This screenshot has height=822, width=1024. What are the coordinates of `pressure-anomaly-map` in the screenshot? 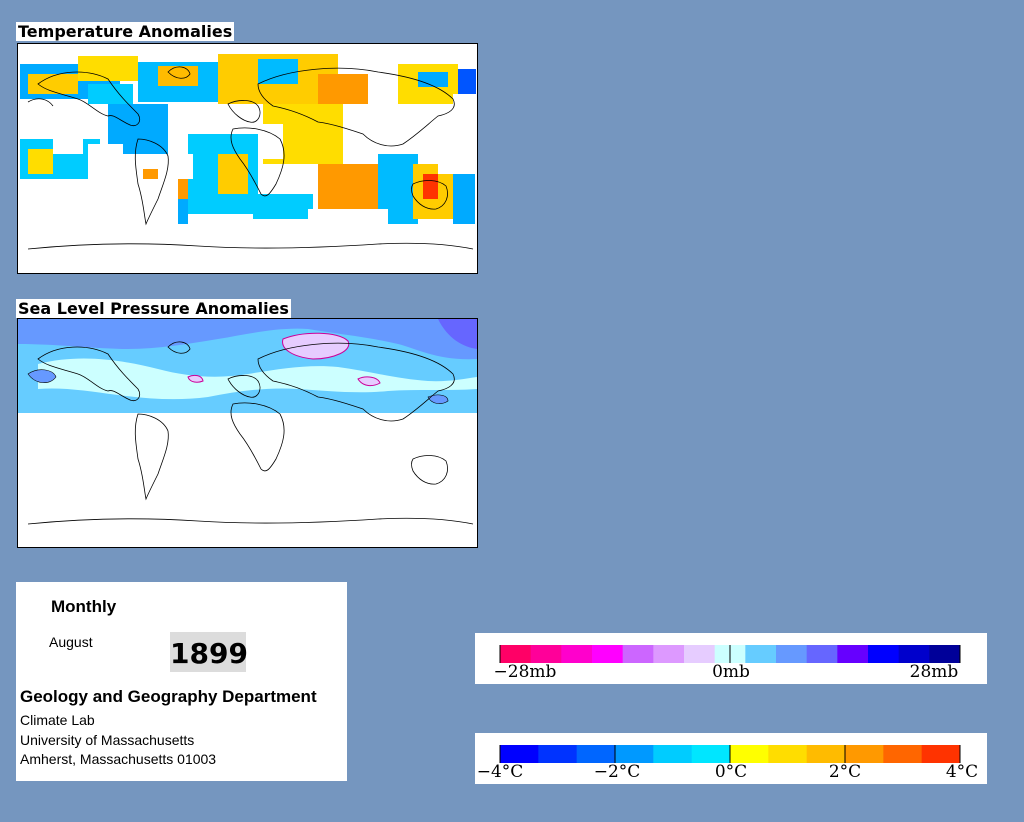 It's located at (247, 433).